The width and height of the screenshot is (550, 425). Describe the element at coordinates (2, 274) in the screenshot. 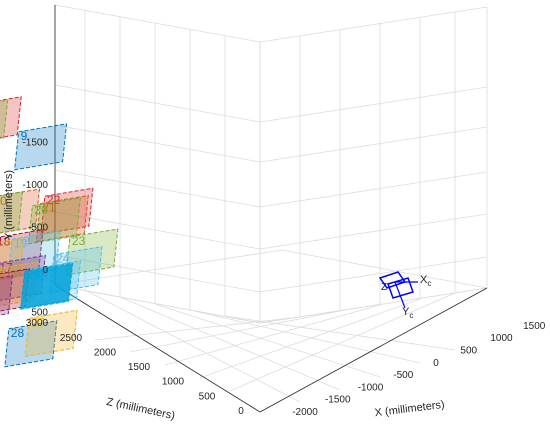

I see `pattern-label-16: 16` at that location.